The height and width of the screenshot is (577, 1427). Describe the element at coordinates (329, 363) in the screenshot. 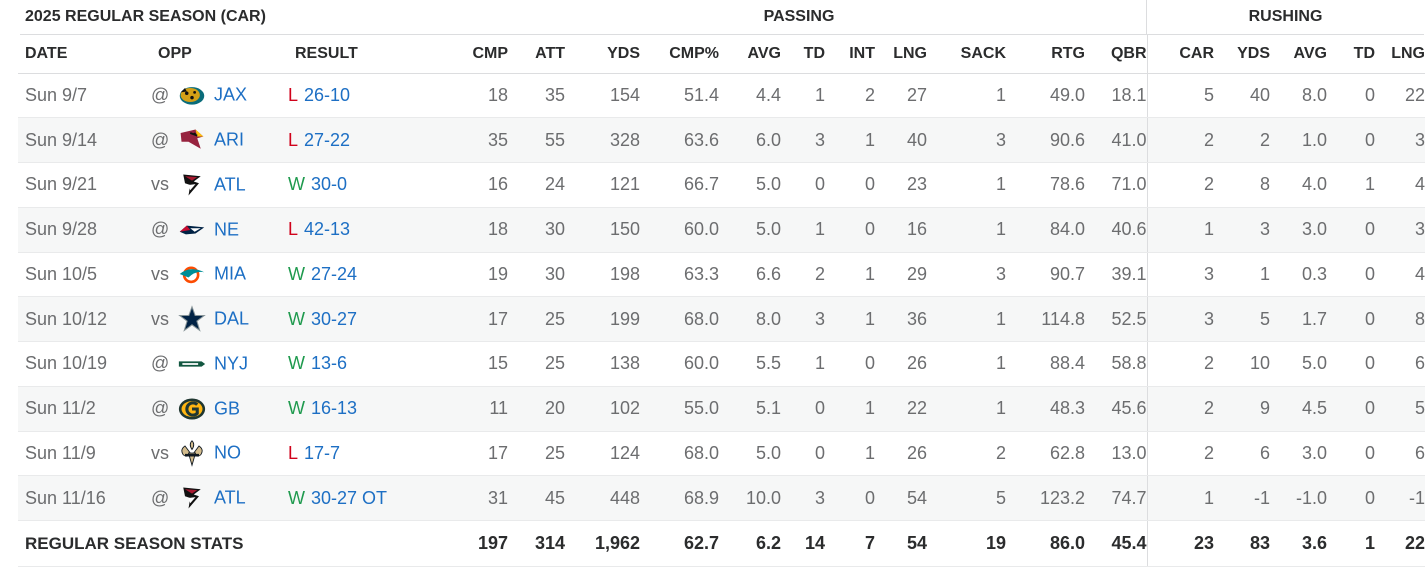

I see `game-score-link: 13-6` at that location.